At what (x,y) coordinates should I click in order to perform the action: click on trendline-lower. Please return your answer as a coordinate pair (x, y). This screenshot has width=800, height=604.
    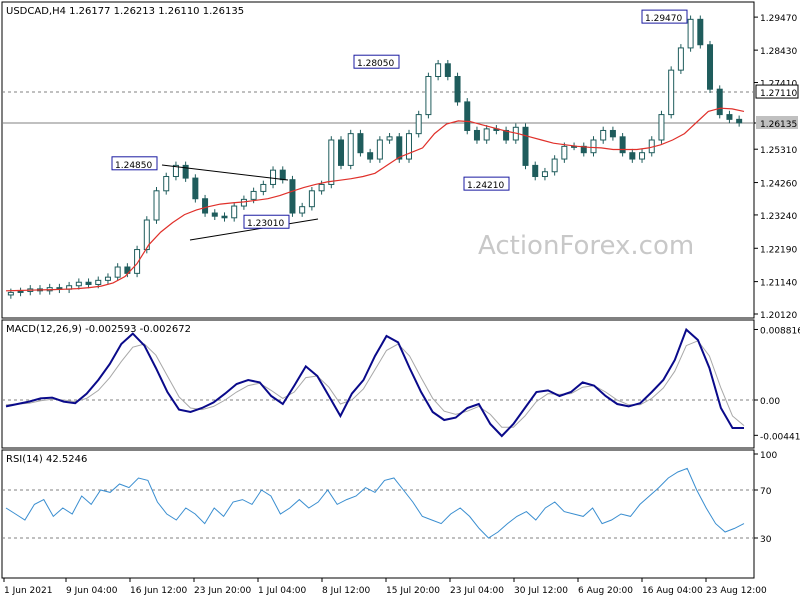
    Looking at the image, I should click on (254, 229).